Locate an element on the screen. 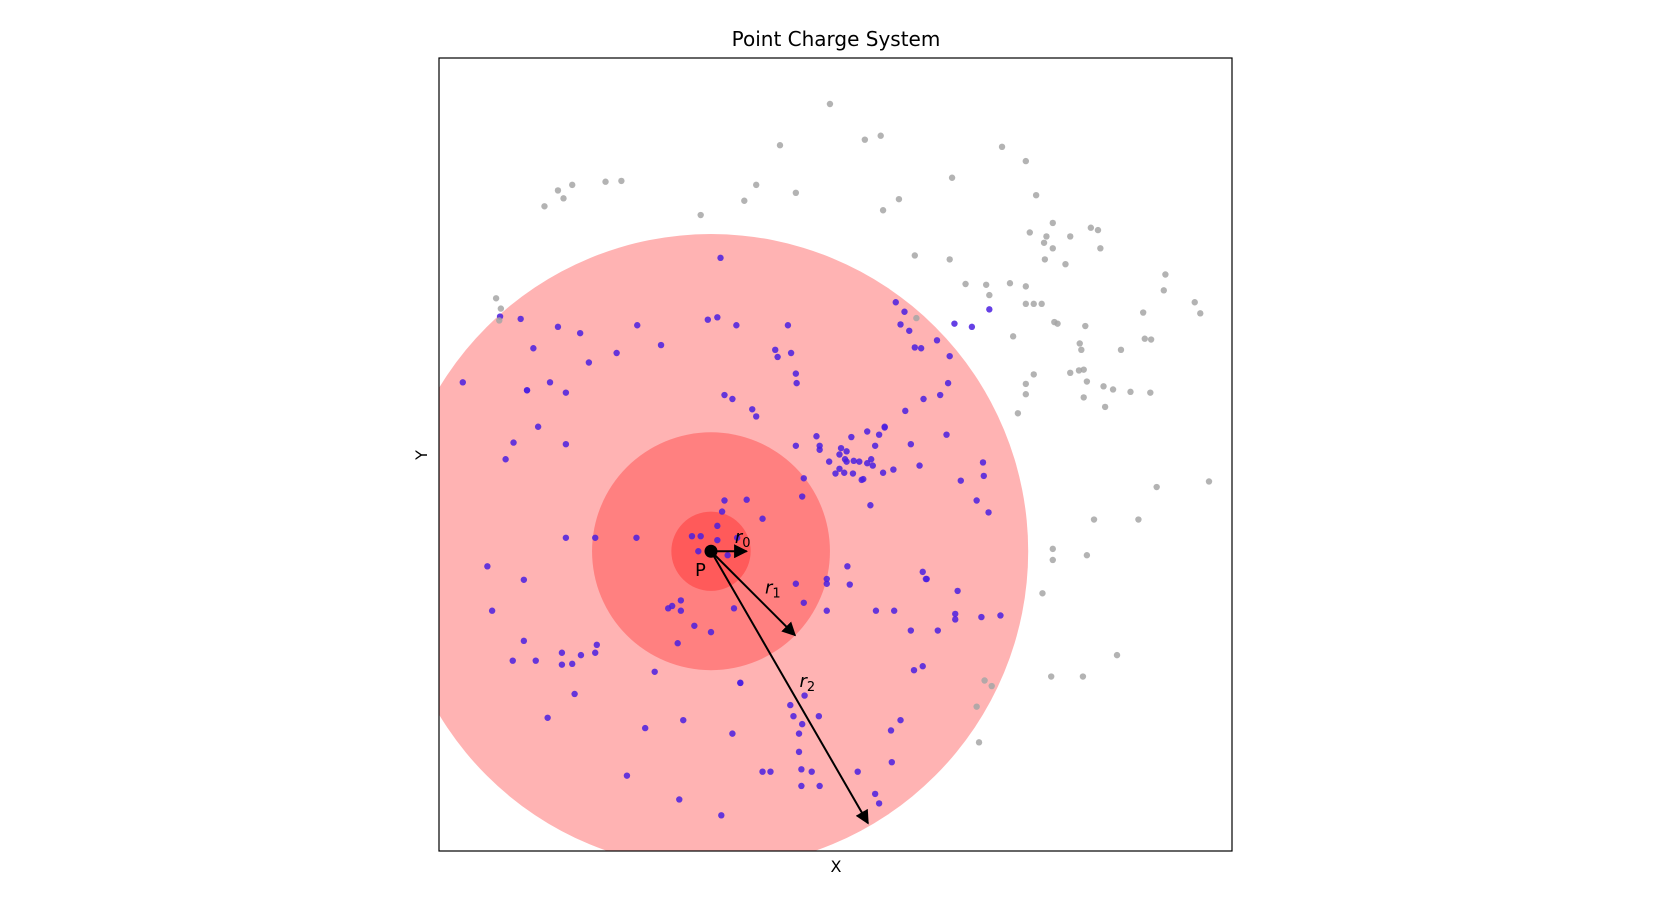 Image resolution: width=1672 pixels, height=904 pixels. label-r0: r0 is located at coordinates (743, 539).